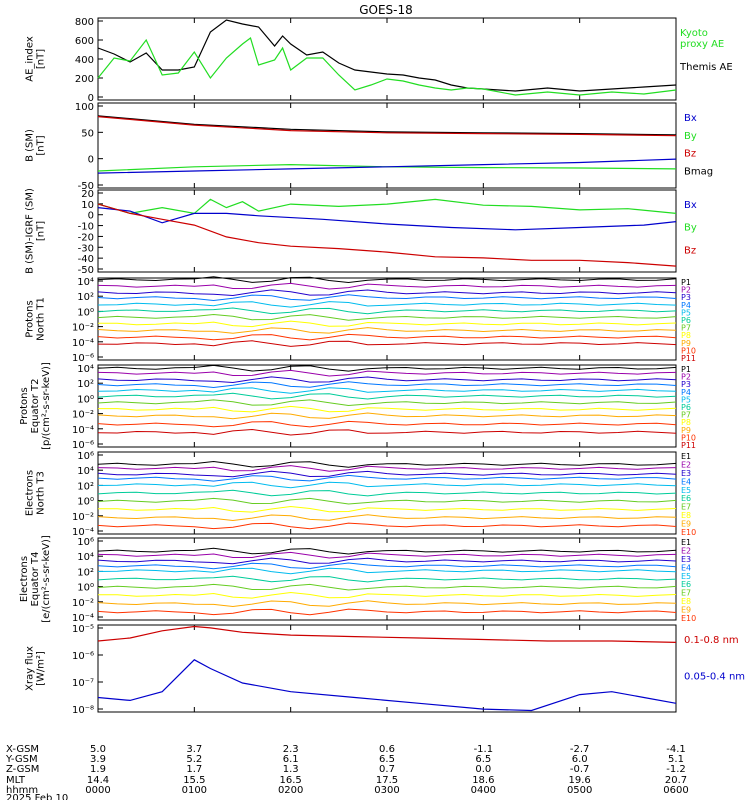  Describe the element at coordinates (41, 231) in the screenshot. I see `y-axis-label: [nT]` at that location.